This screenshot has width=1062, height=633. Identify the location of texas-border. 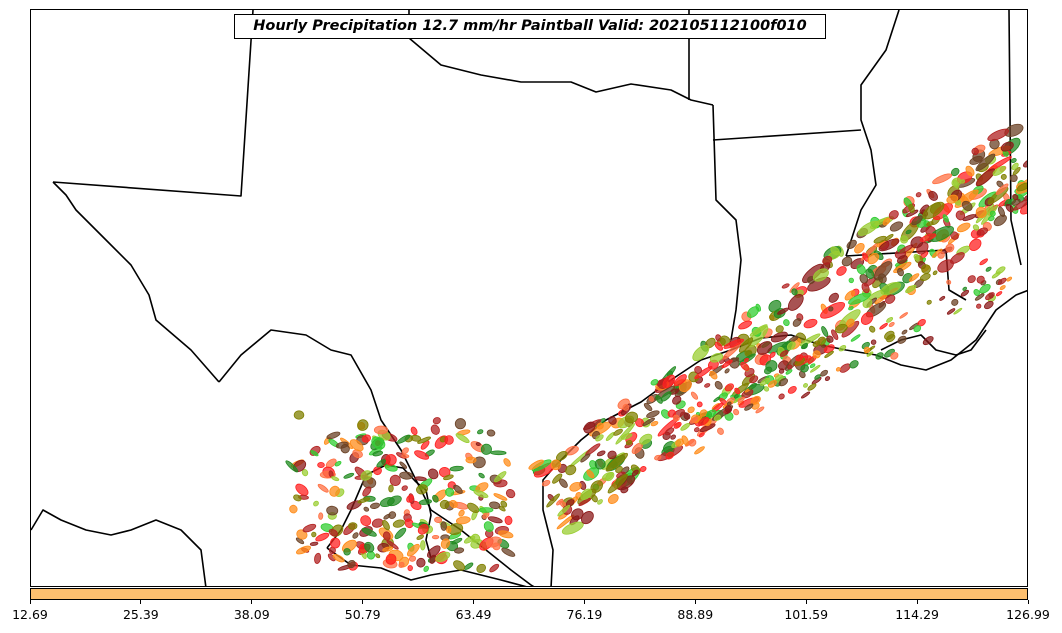
(153, 103).